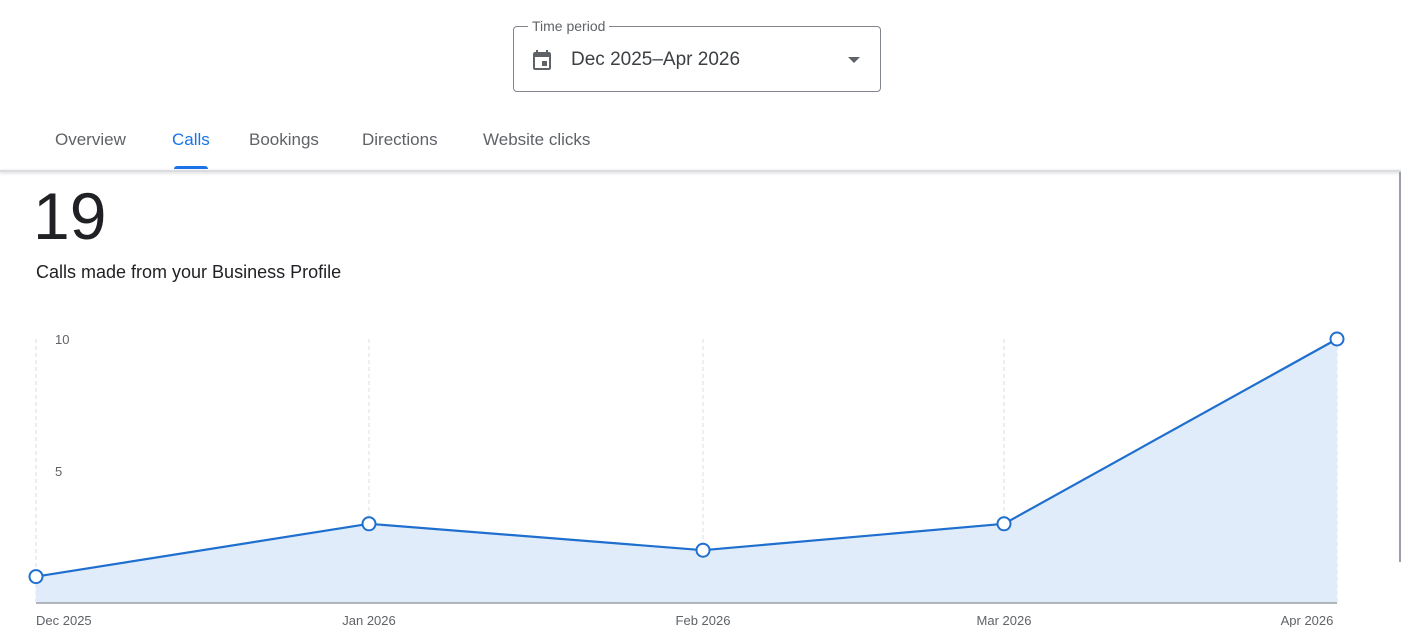  I want to click on x-tick-label-jan-2026: Jan 2026, so click(369, 620).